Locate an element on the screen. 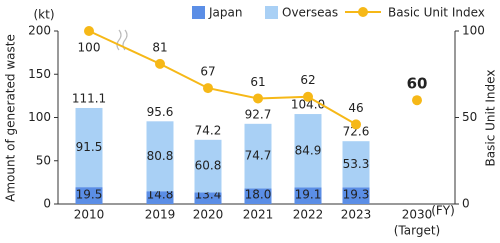  x-tick-label: 2022 is located at coordinates (308, 215).